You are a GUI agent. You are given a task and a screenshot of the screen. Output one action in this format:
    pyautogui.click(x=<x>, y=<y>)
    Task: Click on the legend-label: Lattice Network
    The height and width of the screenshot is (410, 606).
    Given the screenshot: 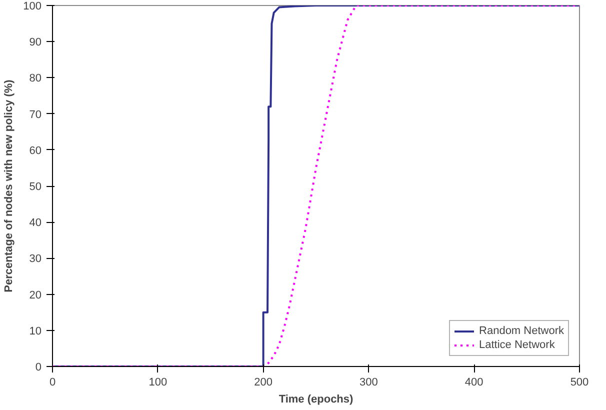 What is the action you would take?
    pyautogui.click(x=517, y=345)
    